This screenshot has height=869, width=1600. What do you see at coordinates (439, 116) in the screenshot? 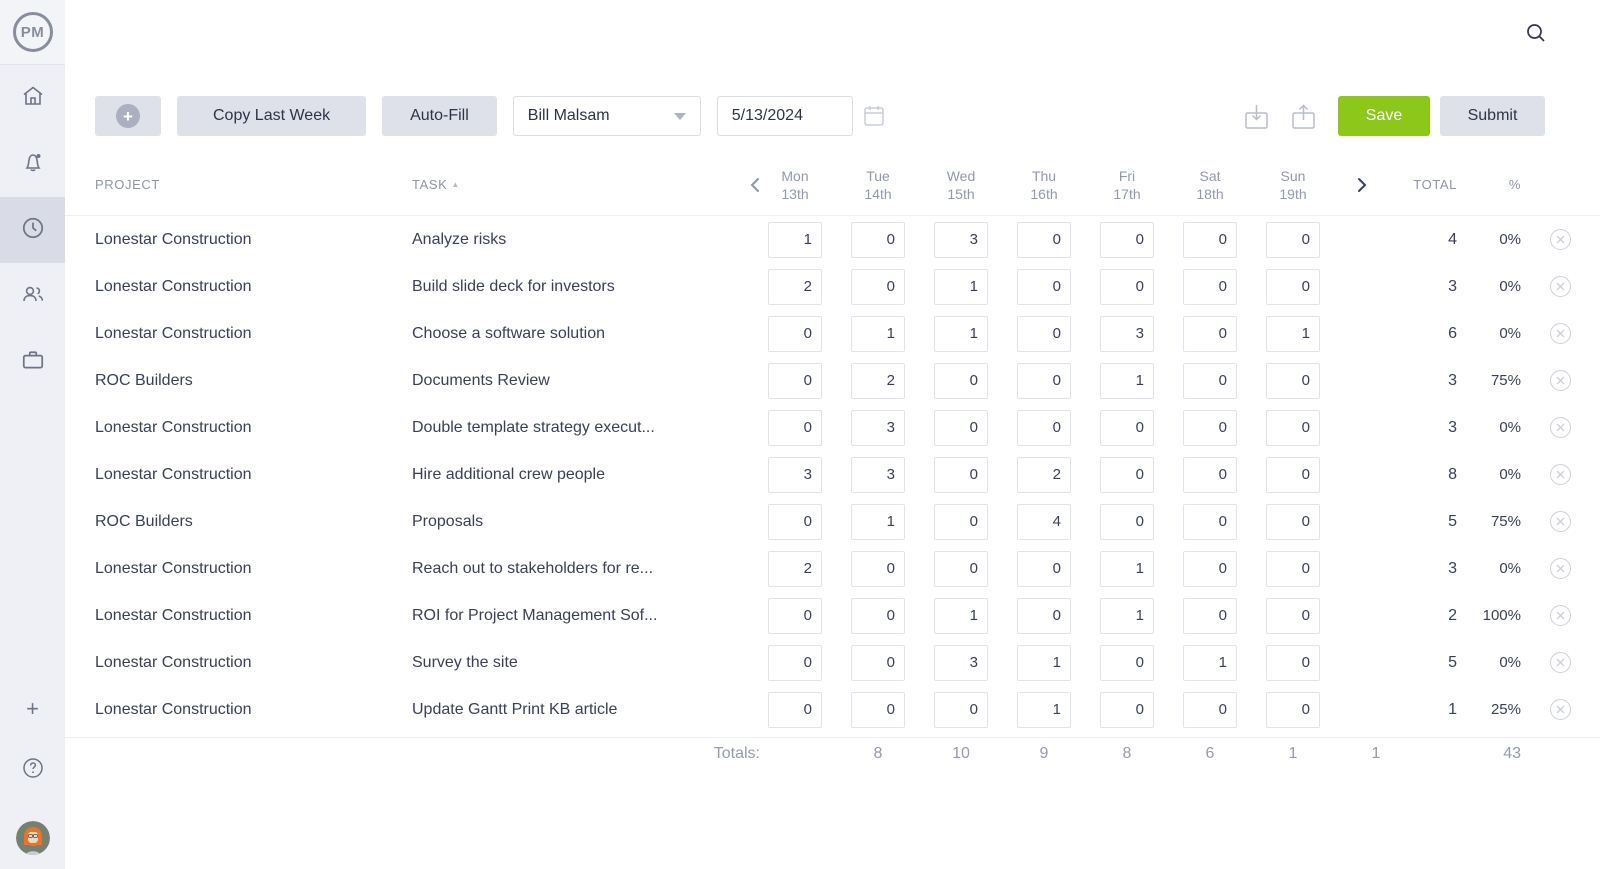
I see `autofill-button: Auto-Fill` at bounding box center [439, 116].